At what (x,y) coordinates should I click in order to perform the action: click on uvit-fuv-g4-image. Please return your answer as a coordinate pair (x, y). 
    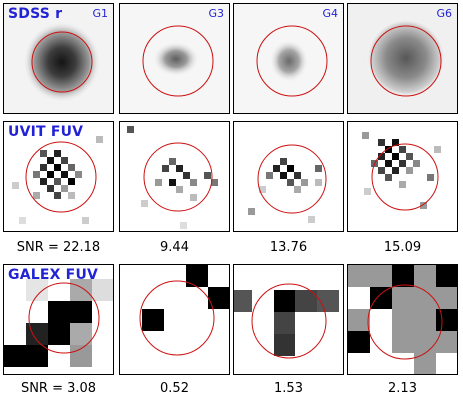
    Looking at the image, I should click on (288, 176).